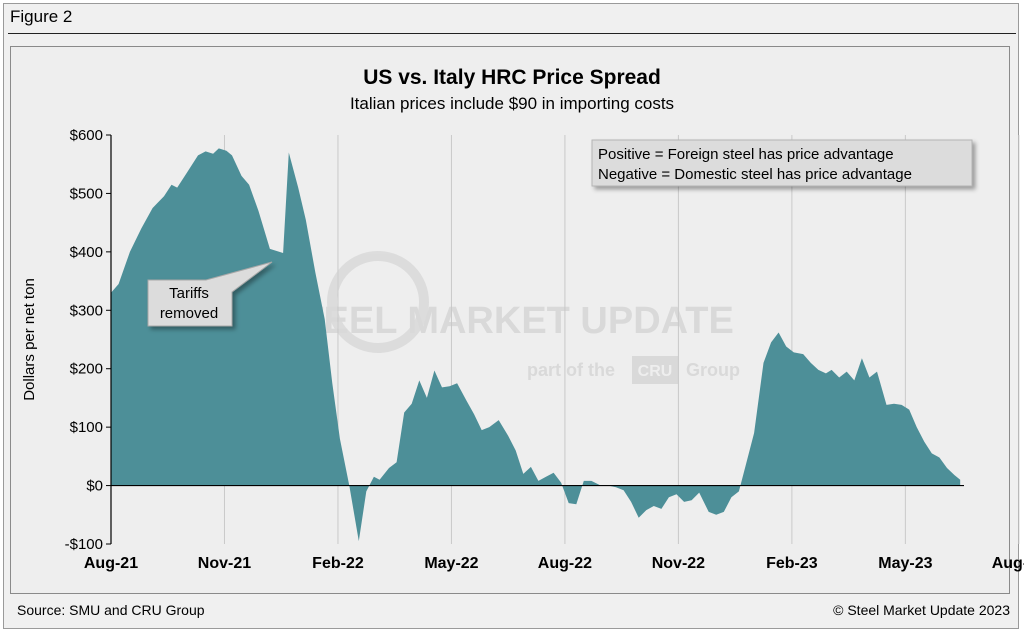 Image resolution: width=1024 pixels, height=633 pixels. I want to click on source-note: Source: SMU and CRU Group, so click(111, 610).